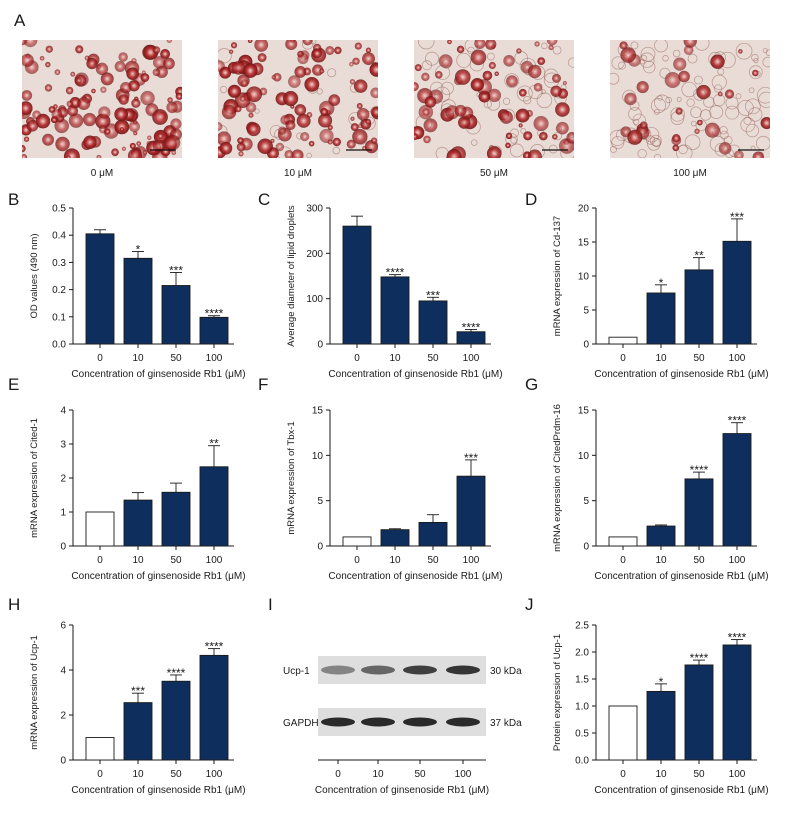 This screenshot has width=792, height=816. I want to click on y-axis-label: OD values (490 nm), so click(34, 275).